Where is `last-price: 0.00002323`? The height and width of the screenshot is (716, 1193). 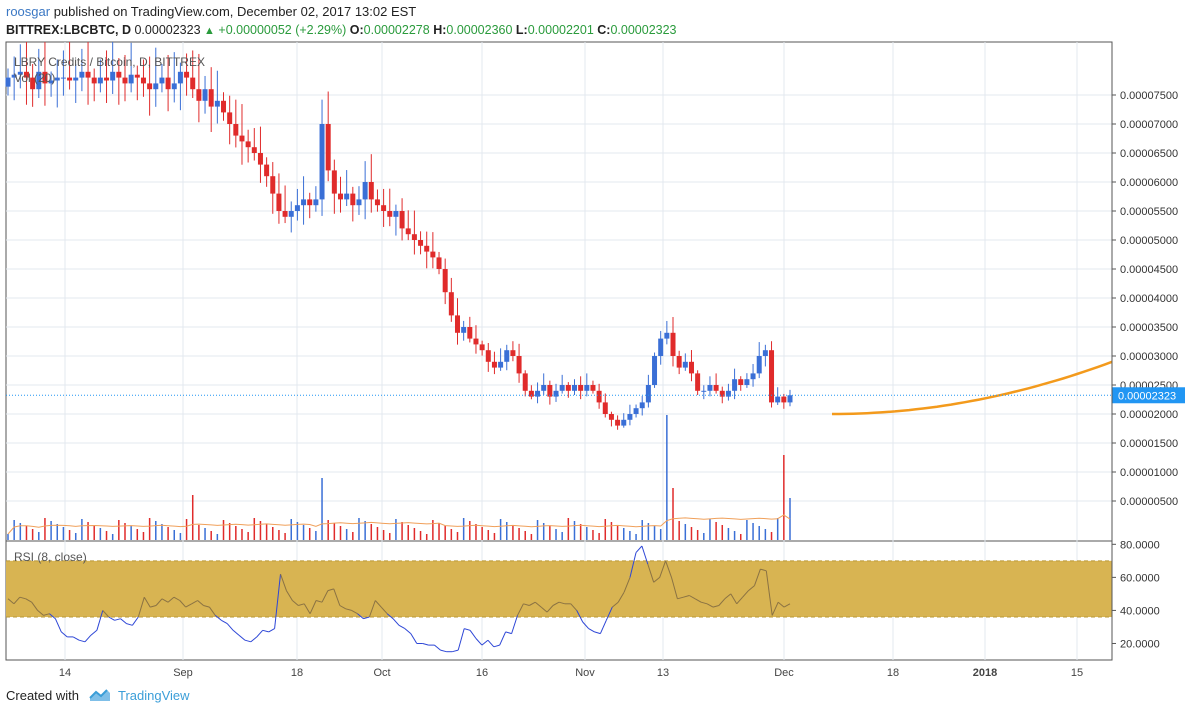
last-price: 0.00002323 is located at coordinates (167, 30).